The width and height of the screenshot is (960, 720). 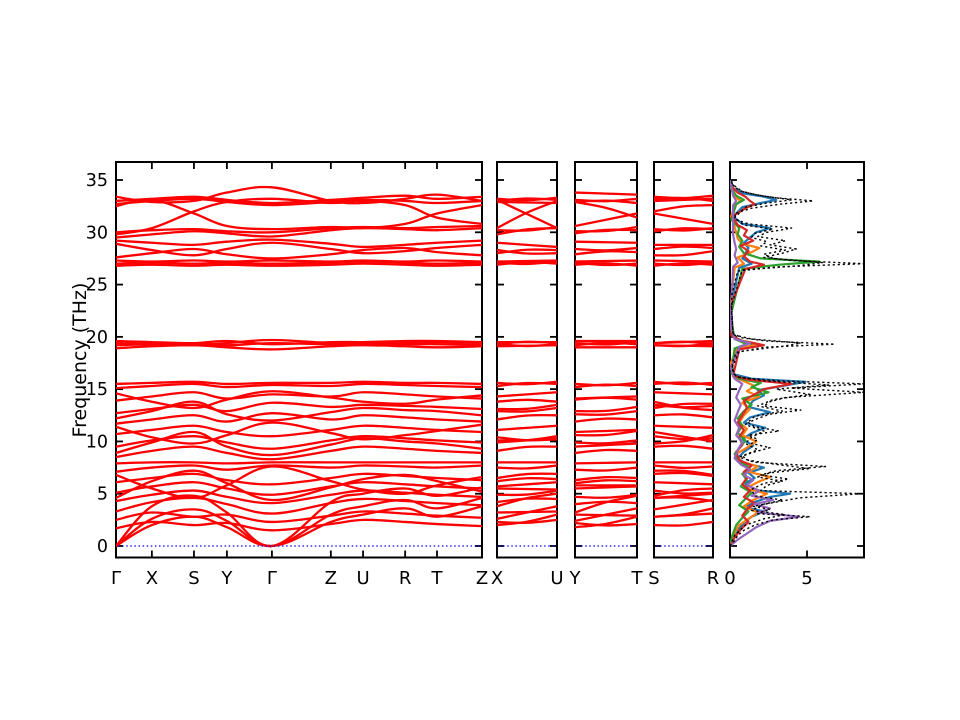 What do you see at coordinates (272, 578) in the screenshot?
I see `kpoint-label: Γ` at bounding box center [272, 578].